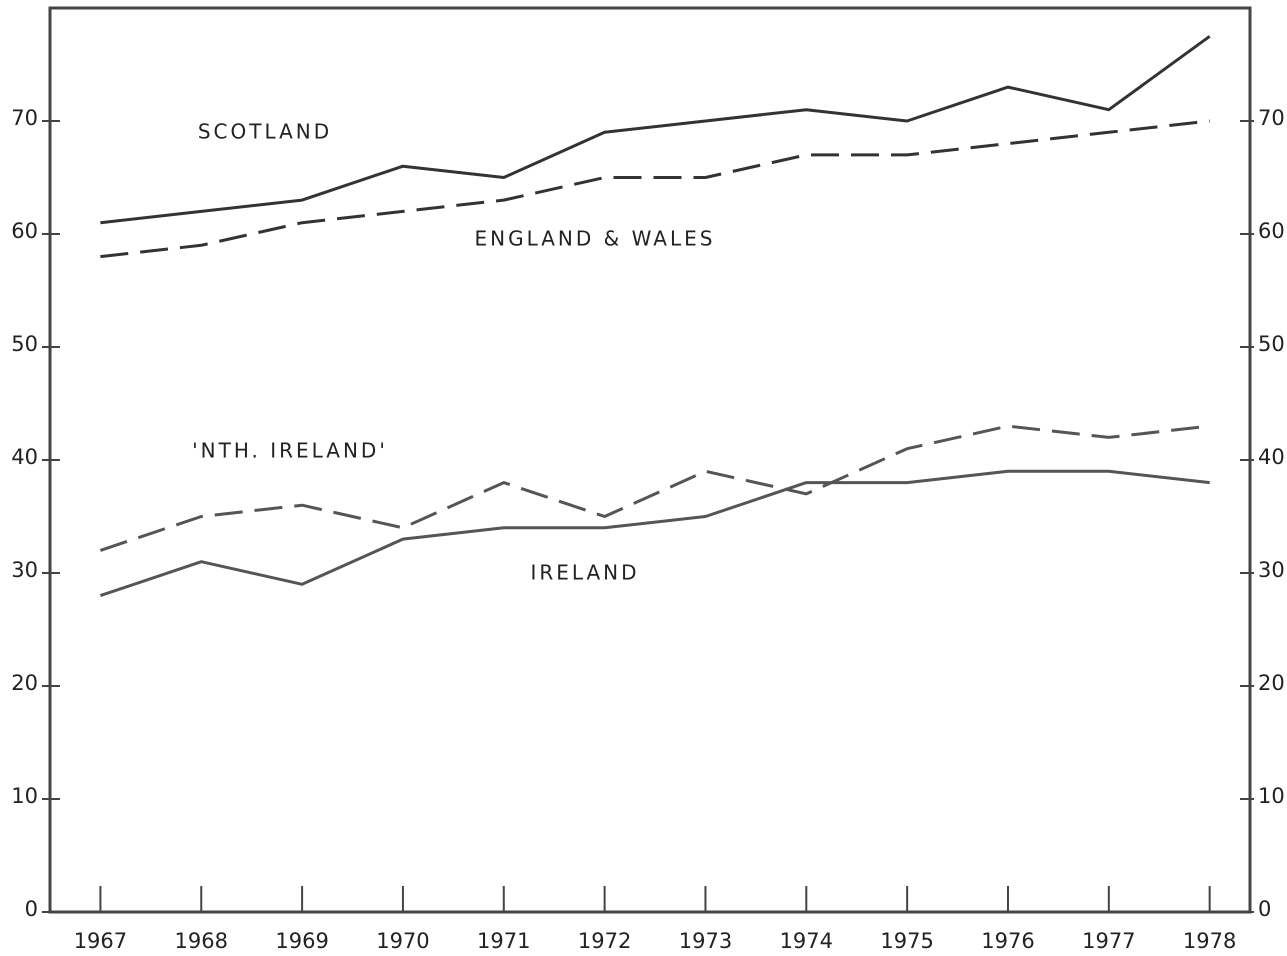  What do you see at coordinates (1271, 457) in the screenshot?
I see `y2-tick-label: 40` at bounding box center [1271, 457].